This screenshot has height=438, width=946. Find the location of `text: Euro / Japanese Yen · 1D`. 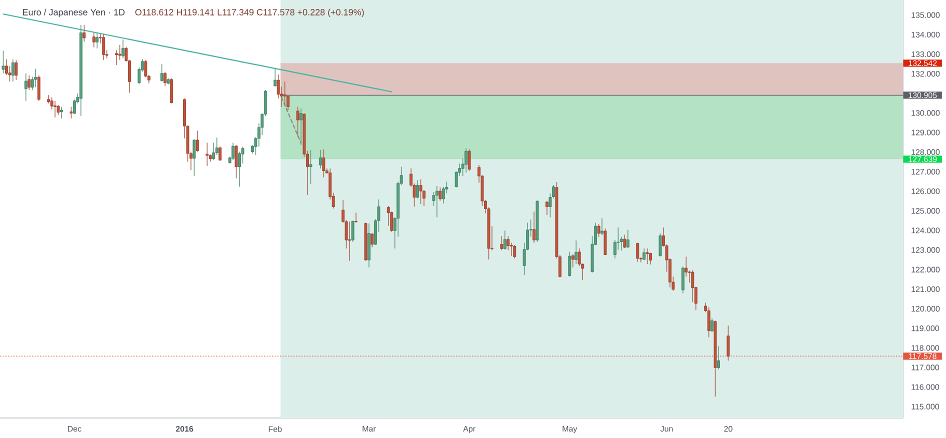

text: Euro / Japanese Yen · 1D is located at coordinates (74, 13).